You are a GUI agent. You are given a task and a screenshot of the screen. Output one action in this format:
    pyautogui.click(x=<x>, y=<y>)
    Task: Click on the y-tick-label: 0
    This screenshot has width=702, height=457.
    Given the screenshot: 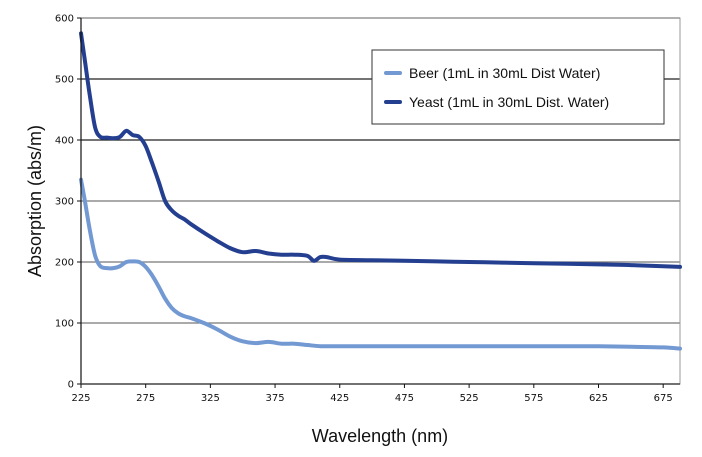 What is the action you would take?
    pyautogui.click(x=71, y=385)
    